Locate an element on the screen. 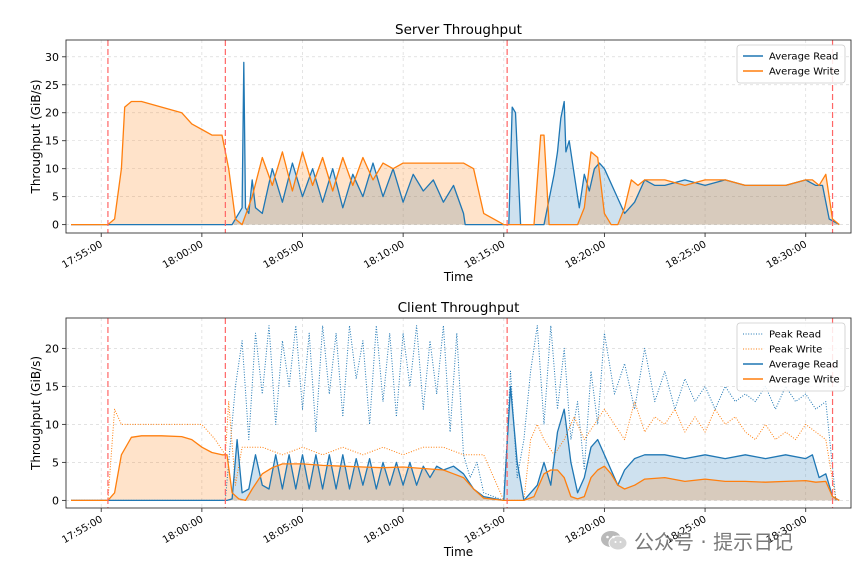 Image resolution: width=863 pixels, height=577 pixels. x-tick-label: 18:25:00 is located at coordinates (686, 255).